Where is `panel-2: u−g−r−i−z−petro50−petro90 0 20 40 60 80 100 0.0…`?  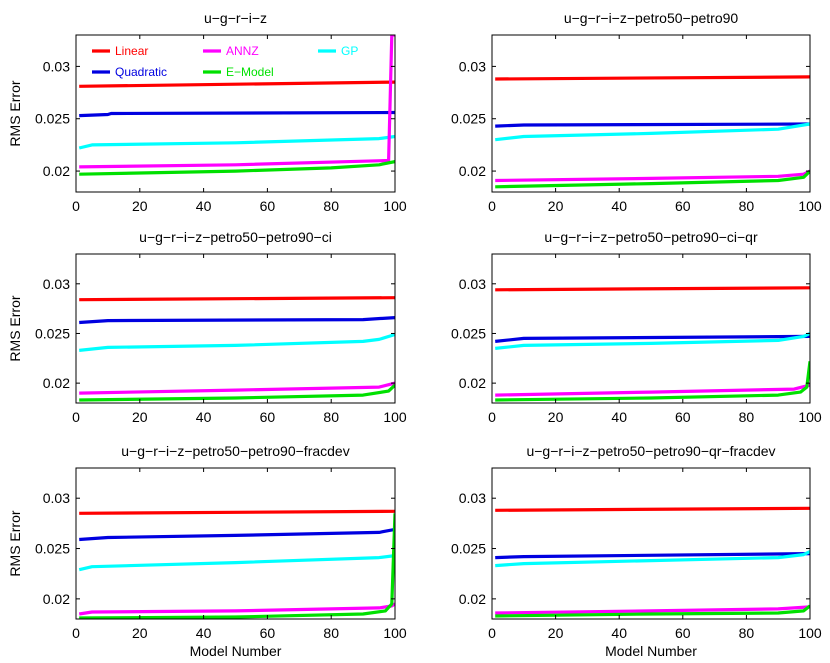 panel-2: u−g−r−i−z−petro50−petro90 0 20 40 60 80 100 0.0… is located at coordinates (636, 112).